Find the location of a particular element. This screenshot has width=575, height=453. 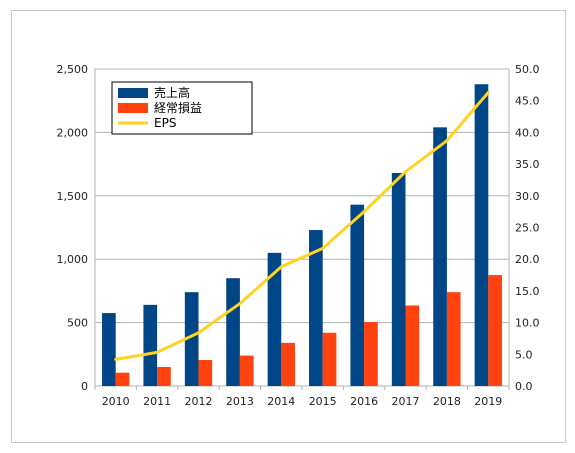

legend-label: 経常損益 is located at coordinates (178, 107).